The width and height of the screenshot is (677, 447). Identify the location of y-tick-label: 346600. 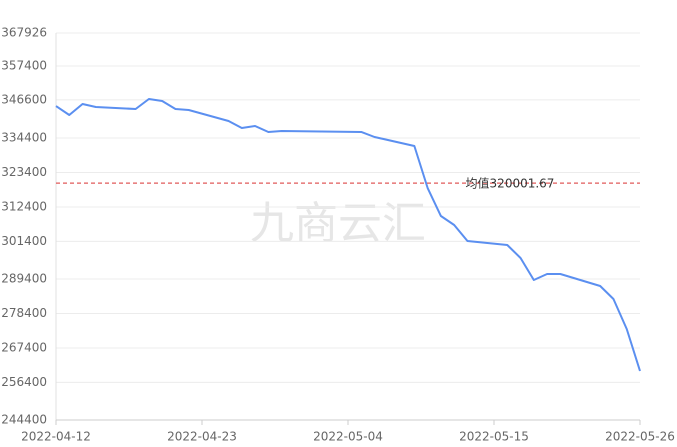
(24, 99).